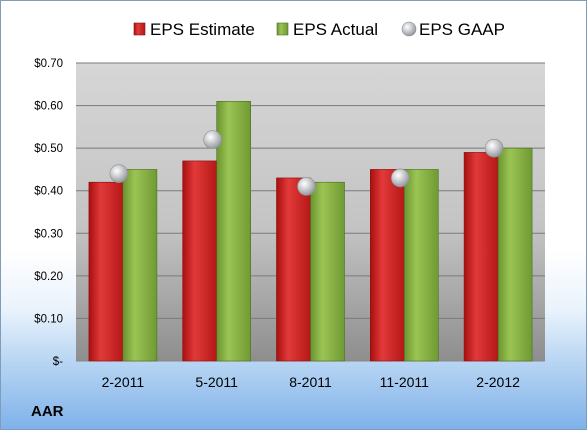 Image resolution: width=587 pixels, height=431 pixels. I want to click on legend-label: EPS Estimate, so click(202, 29).